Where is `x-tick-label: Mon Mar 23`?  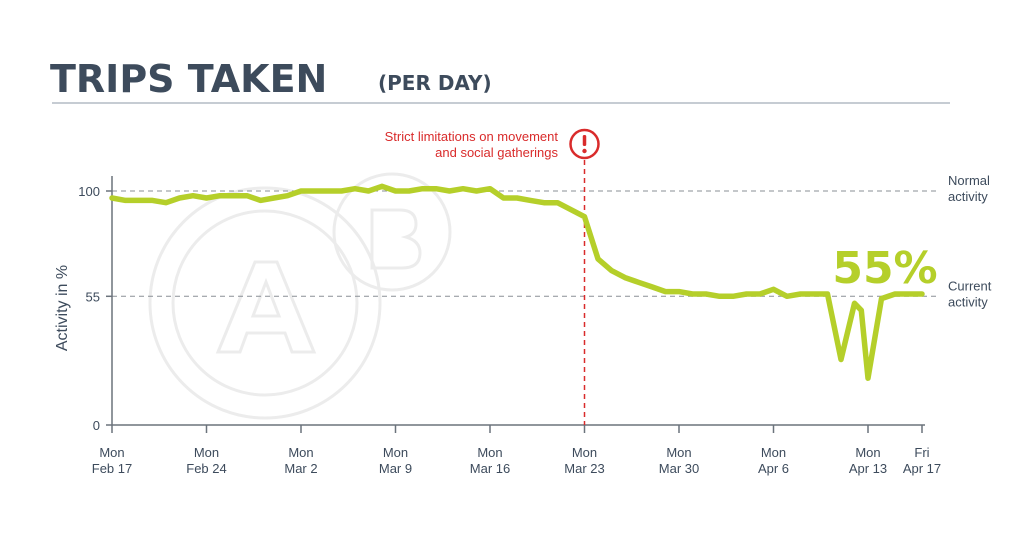 x-tick-label: Mon Mar 23 is located at coordinates (584, 460).